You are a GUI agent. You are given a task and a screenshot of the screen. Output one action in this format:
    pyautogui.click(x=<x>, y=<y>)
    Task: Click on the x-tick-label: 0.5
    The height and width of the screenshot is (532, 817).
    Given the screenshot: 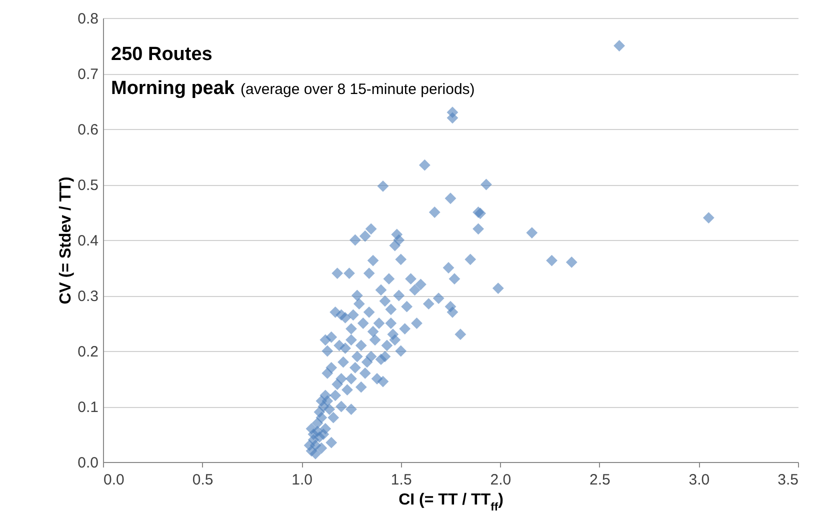 What is the action you would take?
    pyautogui.click(x=203, y=480)
    